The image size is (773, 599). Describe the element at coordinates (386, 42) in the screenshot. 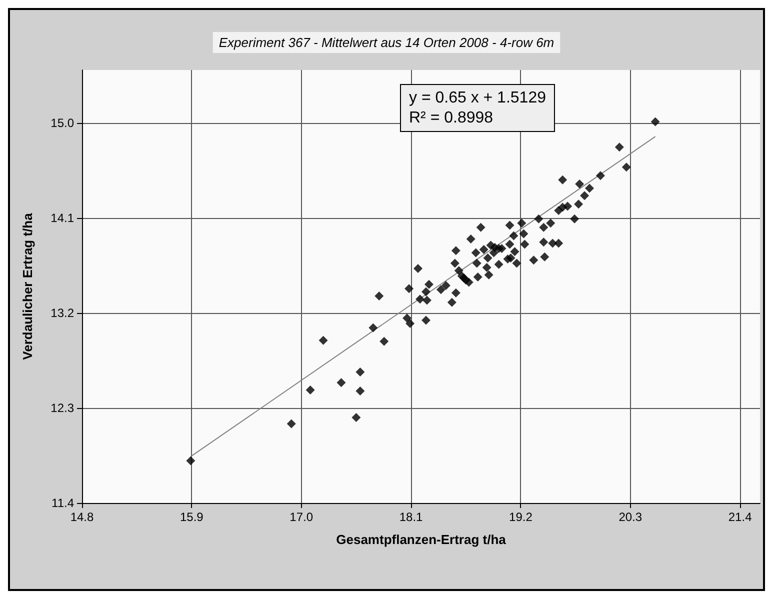

I see `chart-title: Experiment 367 - Mittelwert aus 14 Orten 2008 - 4-row 6m` at that location.